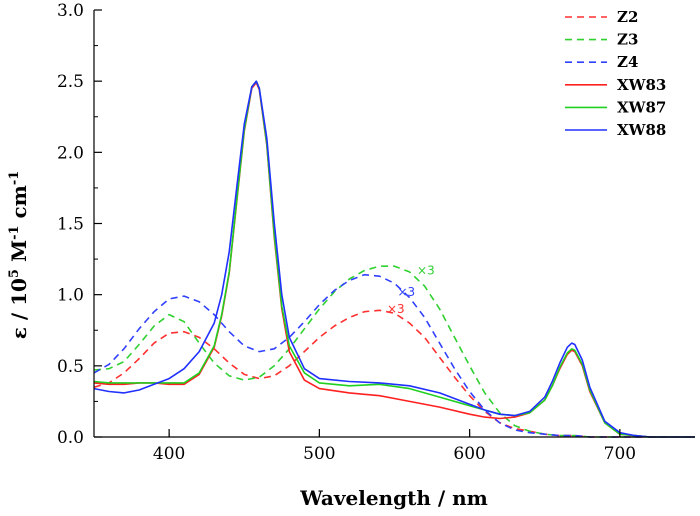 This screenshot has width=700, height=516. I want to click on legend-label-xw87: XW87, so click(641, 107).